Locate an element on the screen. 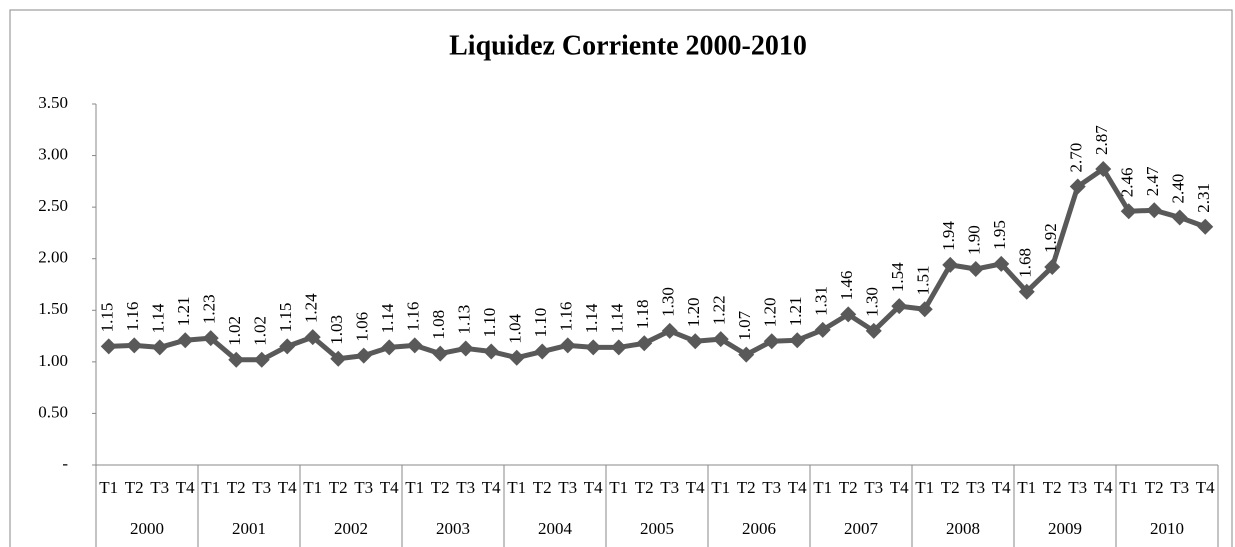 This screenshot has height=547, width=1235. data-label: 1.46 is located at coordinates (846, 286).